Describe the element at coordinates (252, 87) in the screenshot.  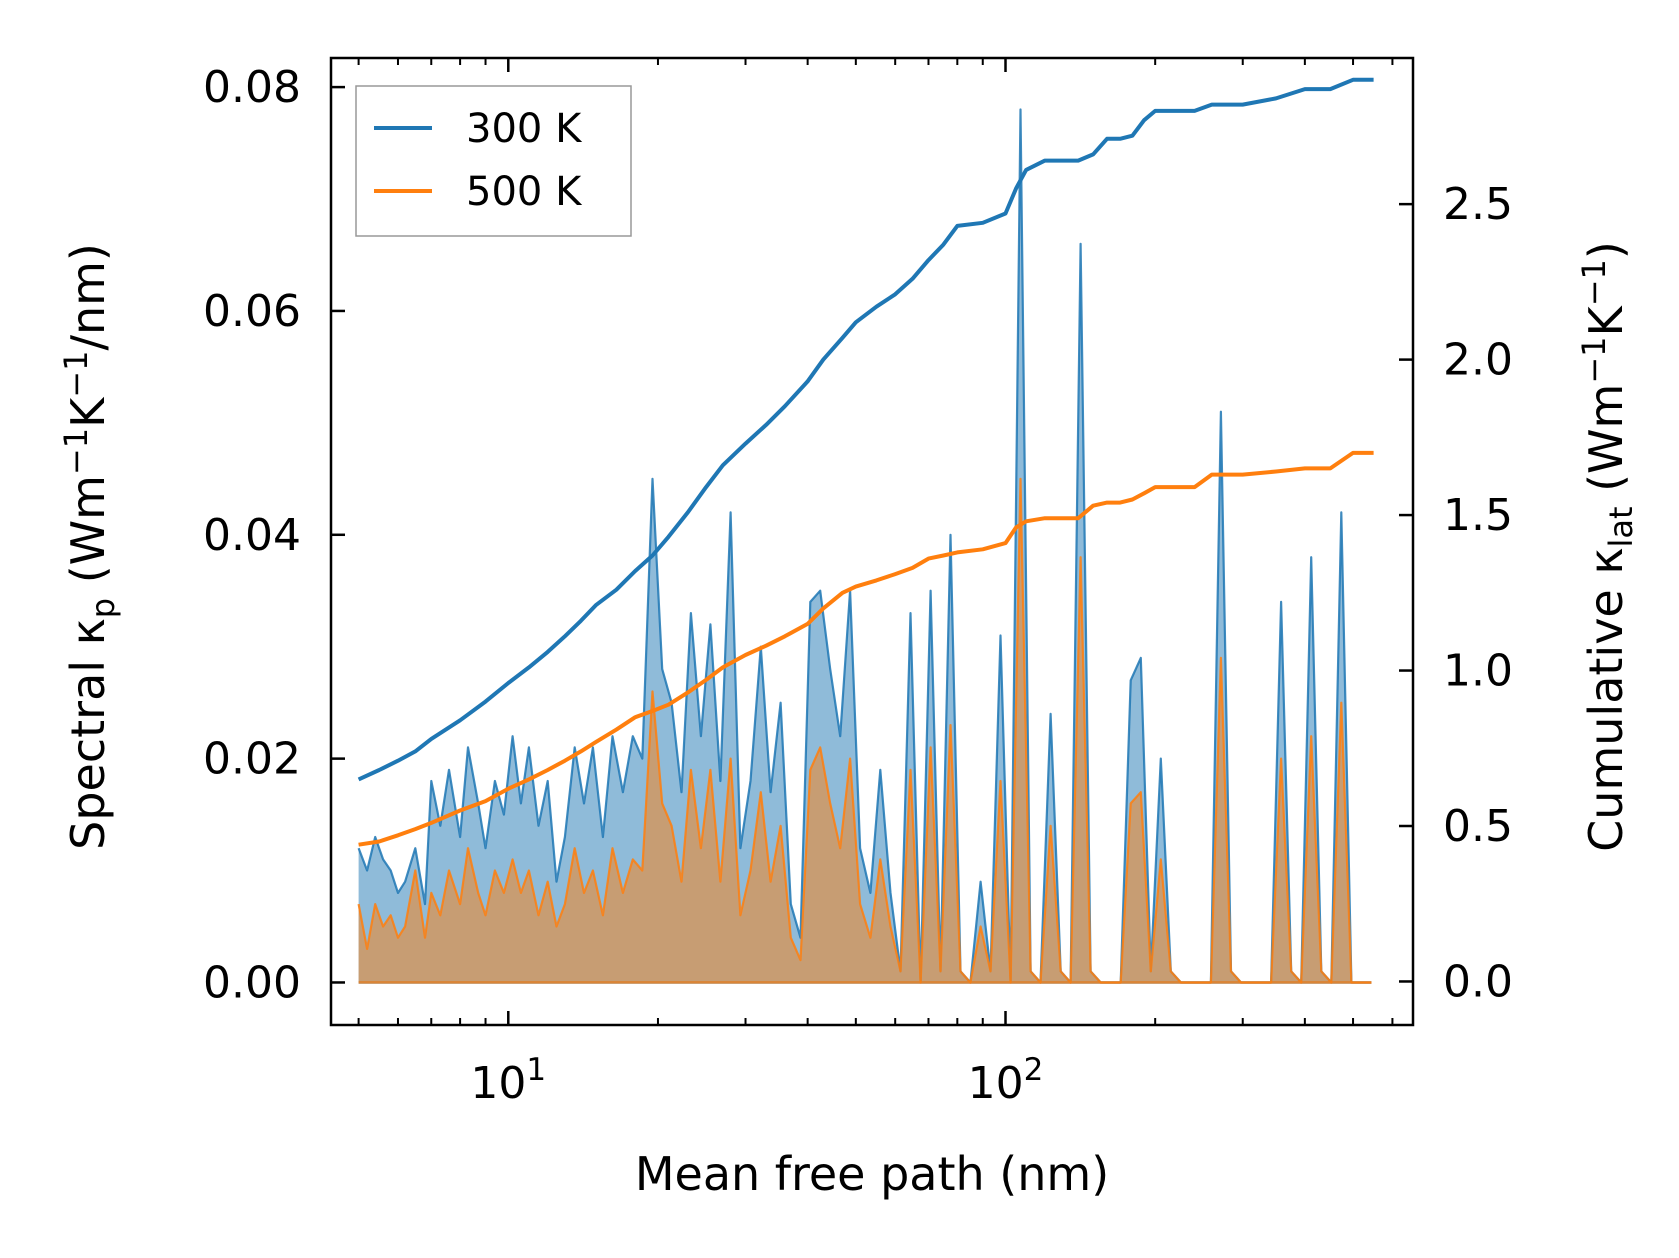
I see `y-left-tick-label: 0.08` at that location.